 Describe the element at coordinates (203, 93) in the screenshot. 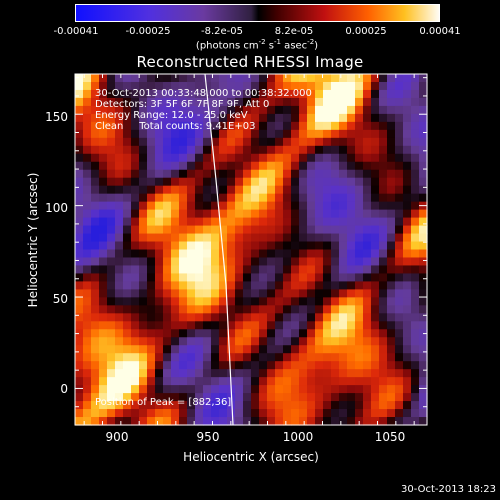

I see `annotation-time-range: 30-Oct-2013 00:33:48.000 to 00:38:32.000` at that location.